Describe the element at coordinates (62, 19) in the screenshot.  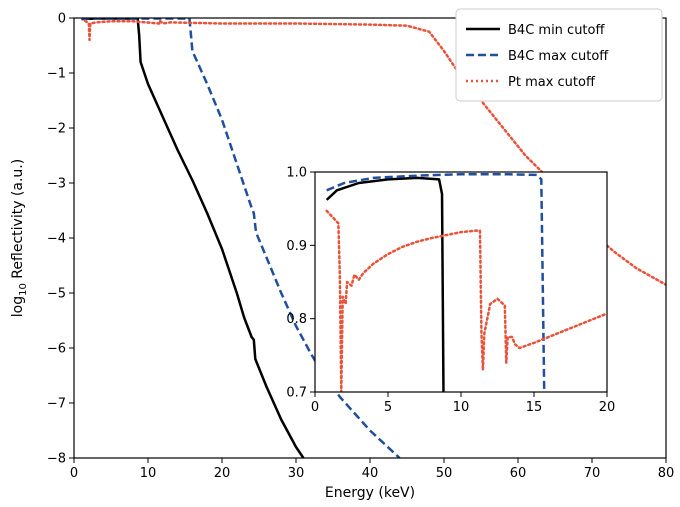
I see `main-y-tick-label-0: 0` at that location.